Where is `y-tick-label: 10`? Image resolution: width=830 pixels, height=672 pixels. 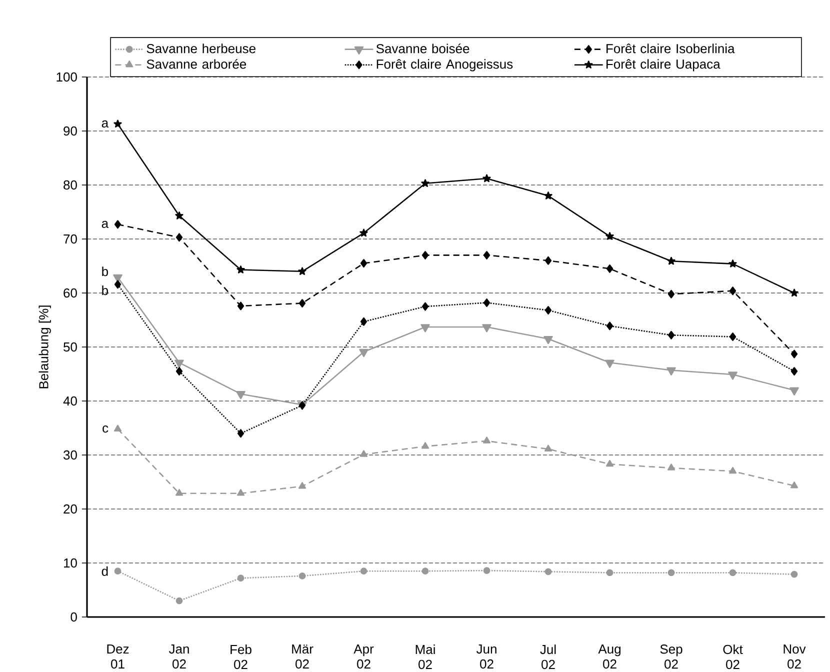
y-tick-label: 10 is located at coordinates (70, 563).